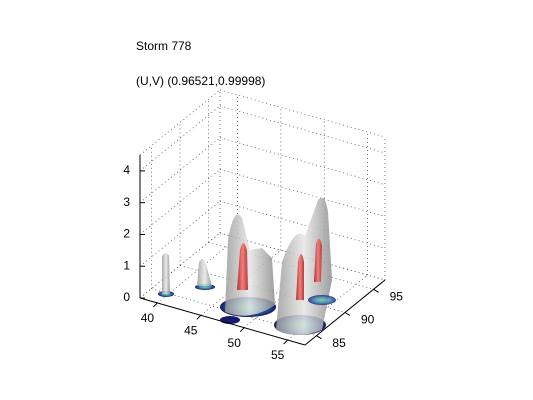  Describe the element at coordinates (302, 113) in the screenshot. I see `box-edge` at that location.